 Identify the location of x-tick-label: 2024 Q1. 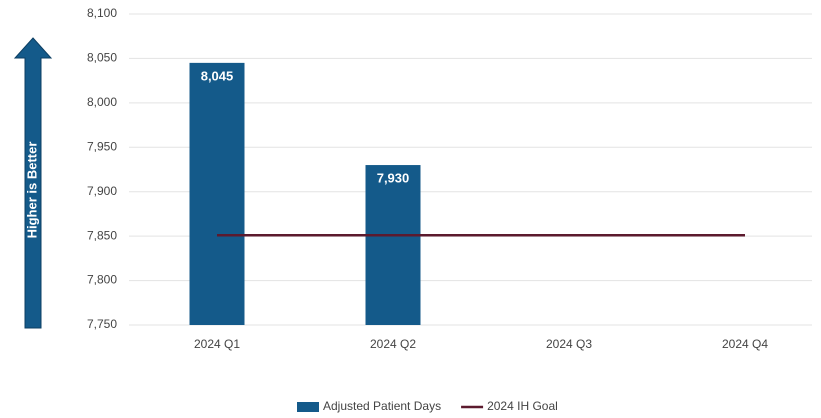
(217, 344).